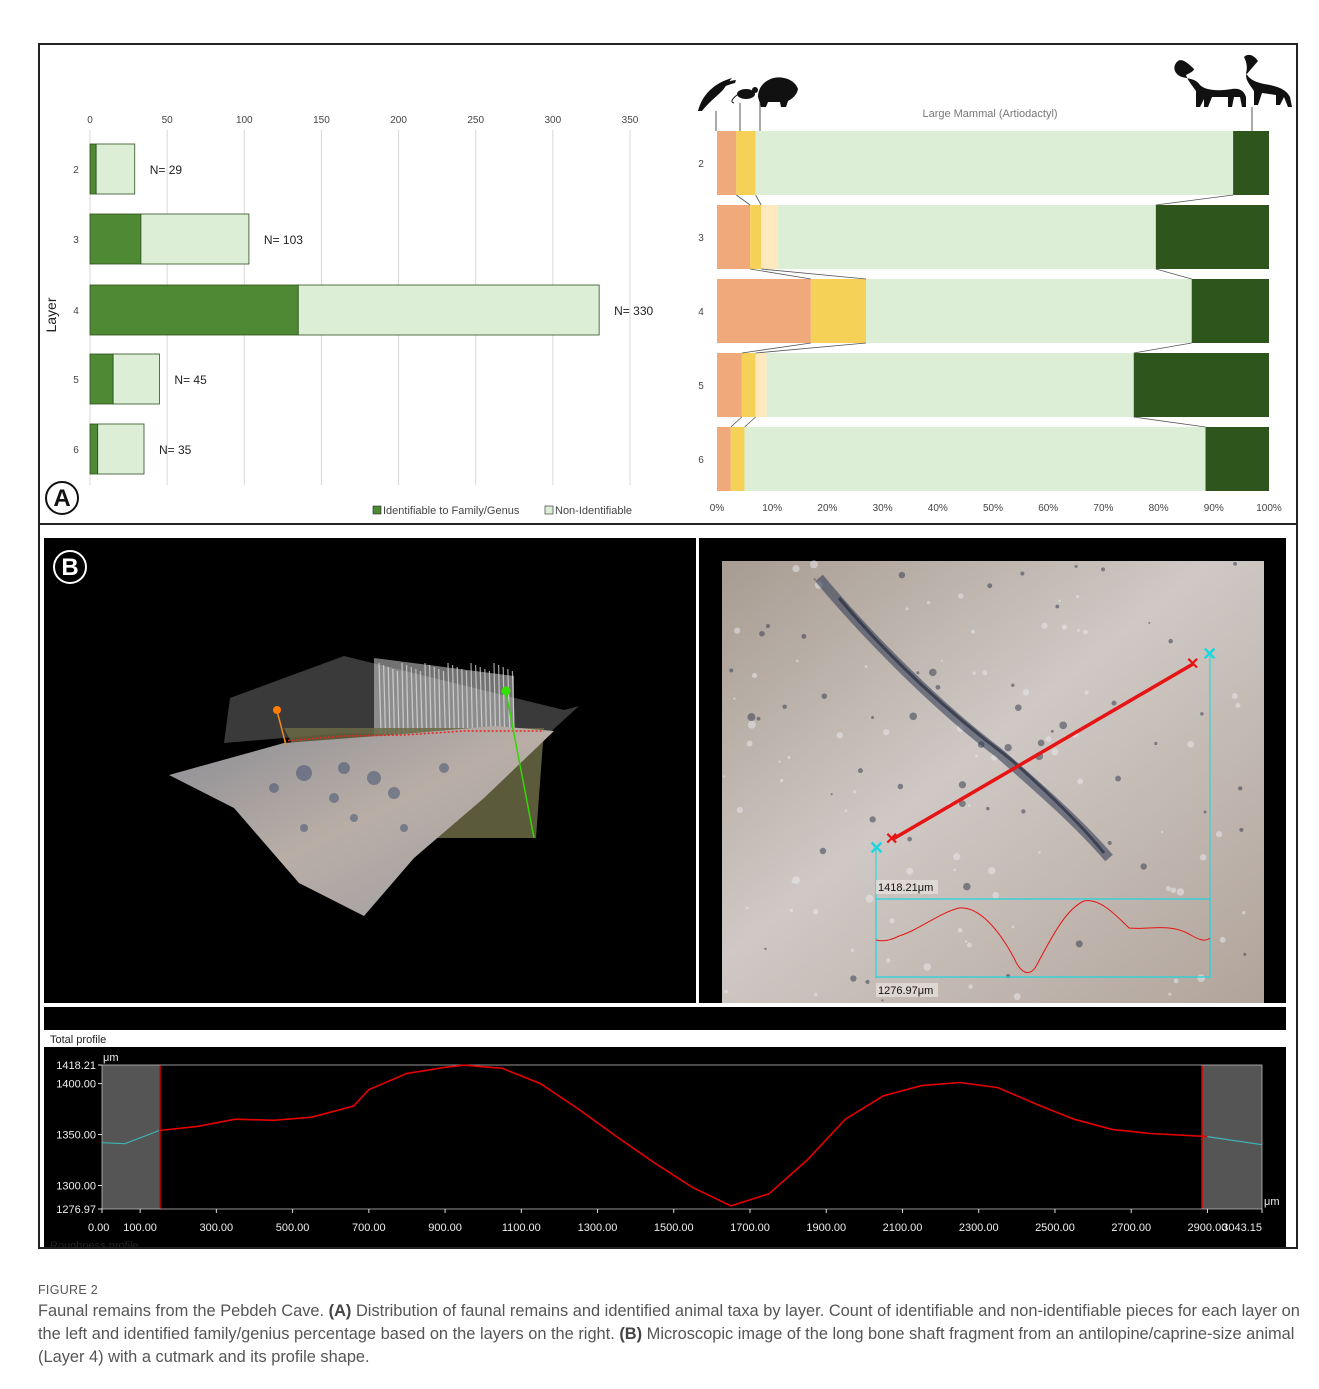  Describe the element at coordinates (79, 1138) in the screenshot. I see `profile-y-ticks: 1418.21 1400.00 1350.00 1300.00 1276.97` at that location.